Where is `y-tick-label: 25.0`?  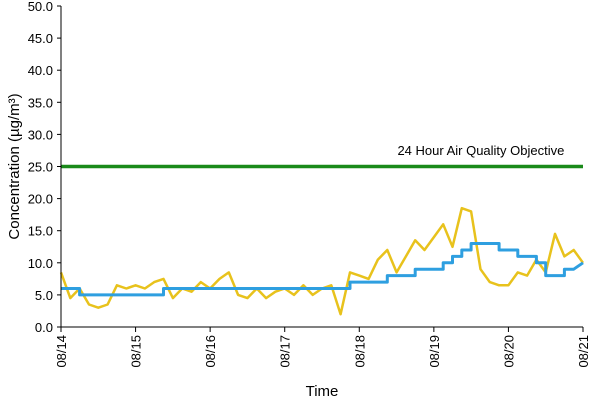
y-tick-label: 25.0 is located at coordinates (40, 167).